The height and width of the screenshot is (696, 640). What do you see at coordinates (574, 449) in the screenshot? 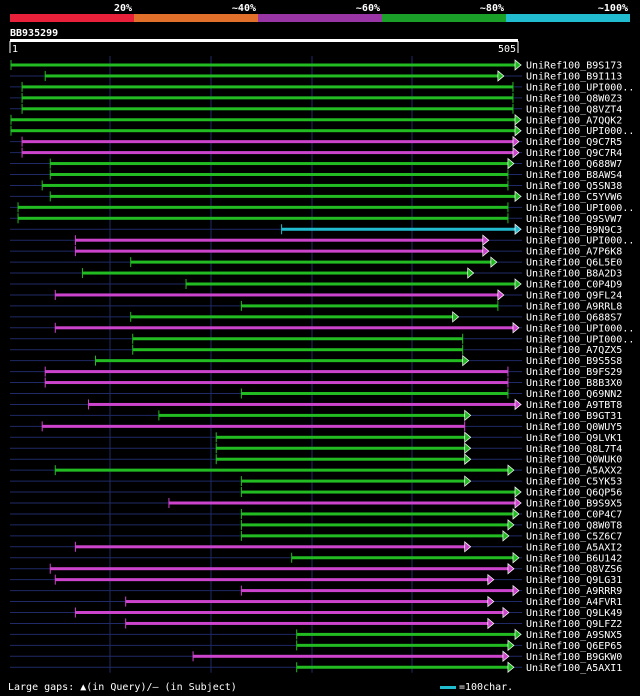
I see `hit-name: UniRef100_Q8L7T4` at bounding box center [574, 449].